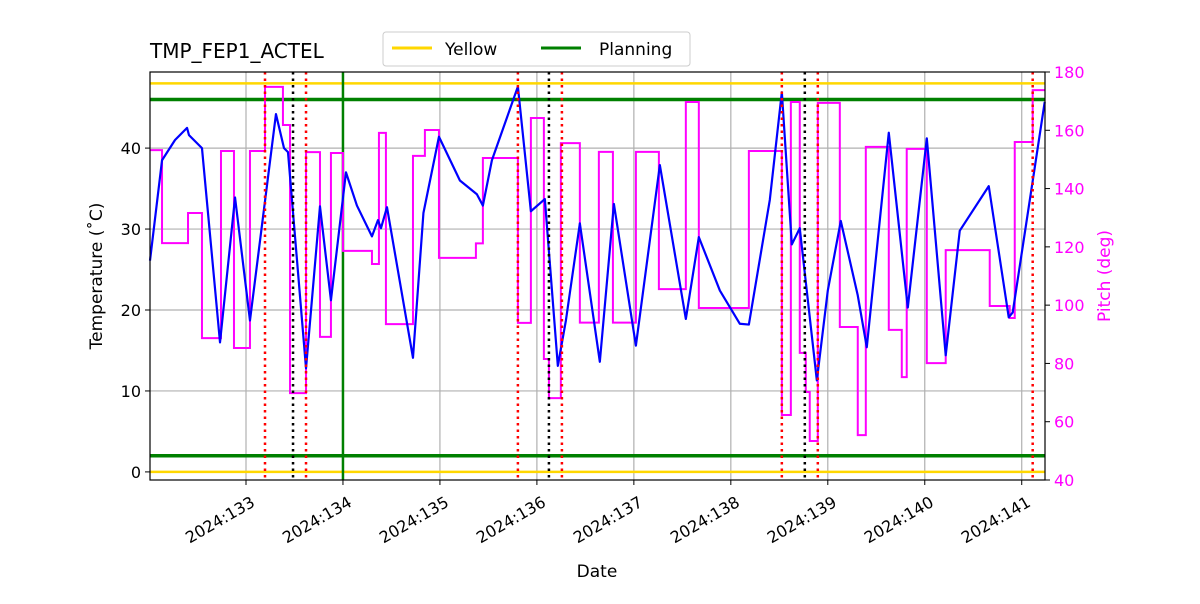 Image resolution: width=1200 pixels, height=604 pixels. What do you see at coordinates (1069, 305) in the screenshot?
I see `y-right-tick-label: 100` at bounding box center [1069, 305].